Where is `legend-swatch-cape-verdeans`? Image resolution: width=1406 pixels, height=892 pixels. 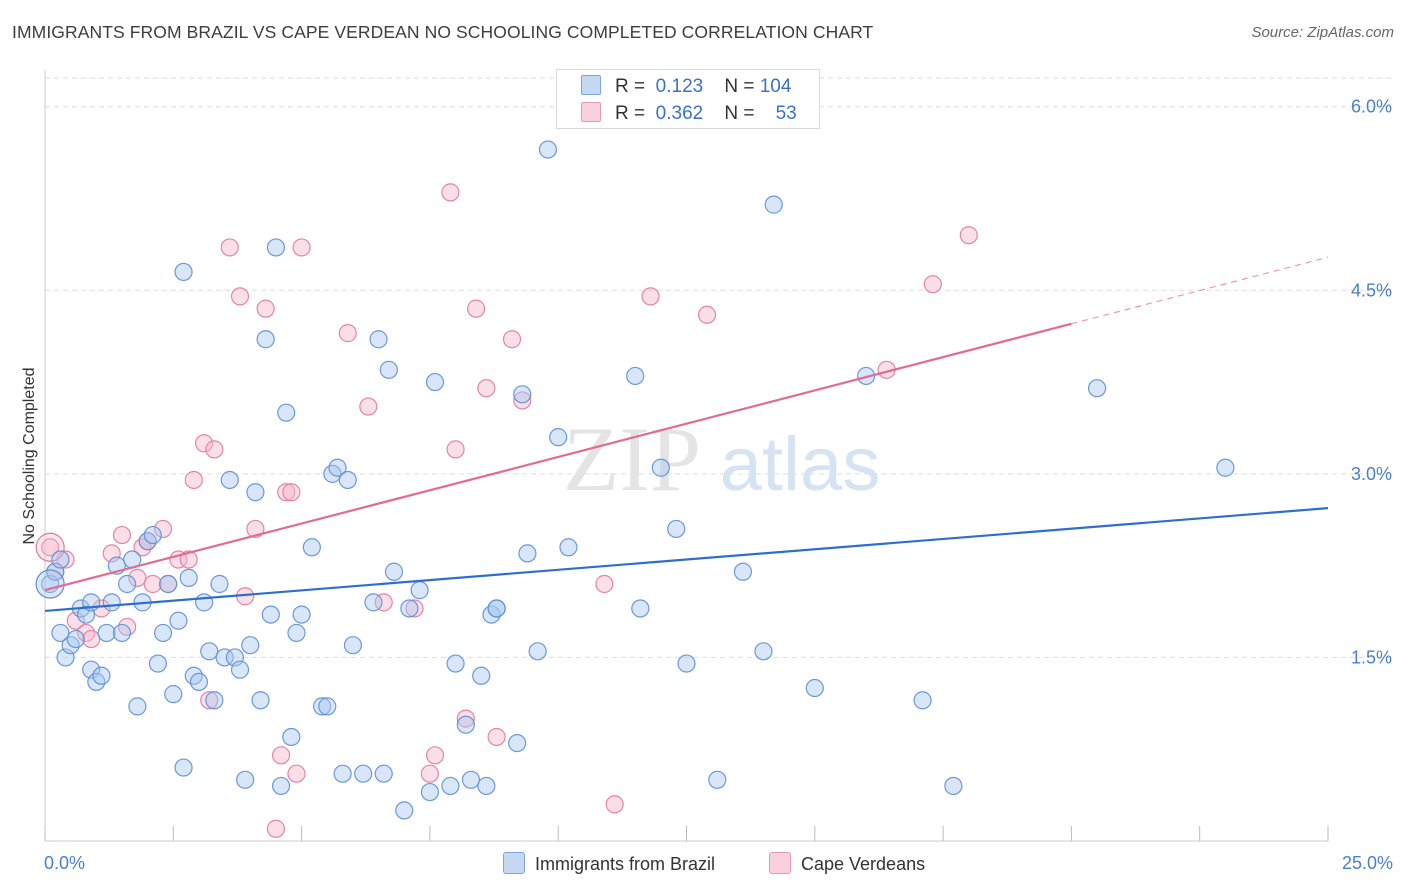 legend-swatch-cape-verdeans is located at coordinates (591, 112).